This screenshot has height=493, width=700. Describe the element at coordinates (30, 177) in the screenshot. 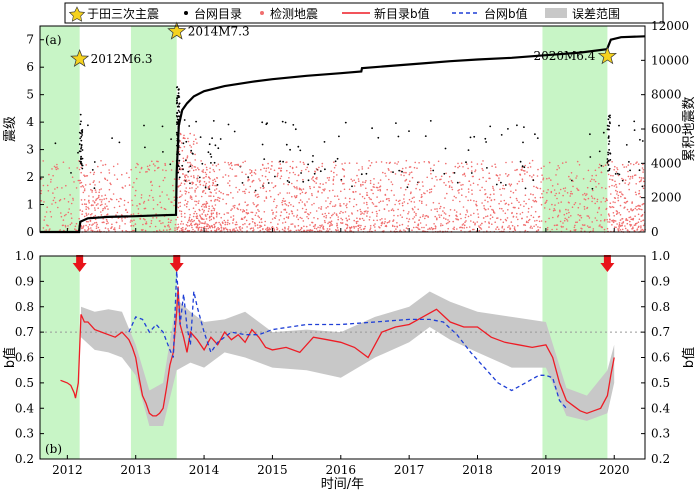

I see `tick-label-left: 2` at that location.